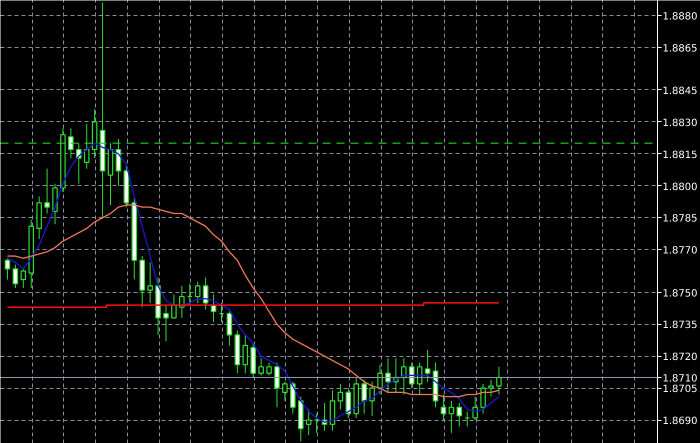 The height and width of the screenshot is (443, 700). Describe the element at coordinates (680, 378) in the screenshot. I see `ref-line-label: 1.8710` at that location.